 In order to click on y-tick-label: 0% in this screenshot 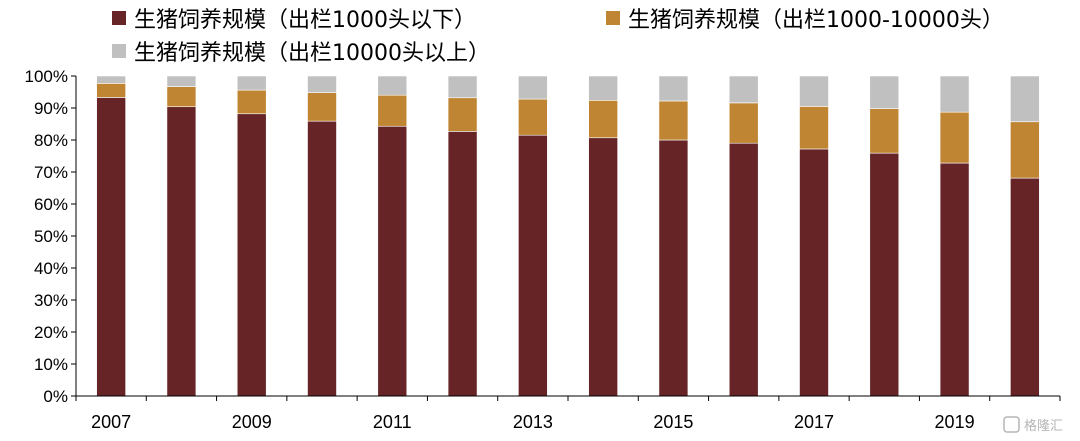, I will do `click(55, 396)`.